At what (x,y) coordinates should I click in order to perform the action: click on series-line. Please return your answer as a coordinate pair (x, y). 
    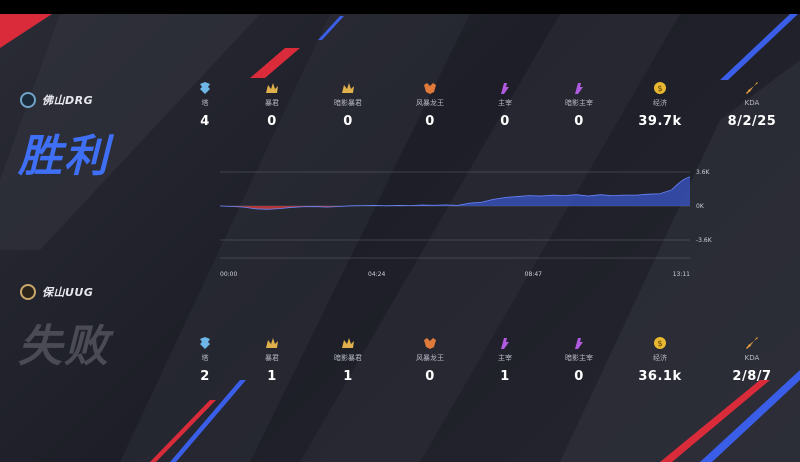
    Looking at the image, I should click on (455, 193).